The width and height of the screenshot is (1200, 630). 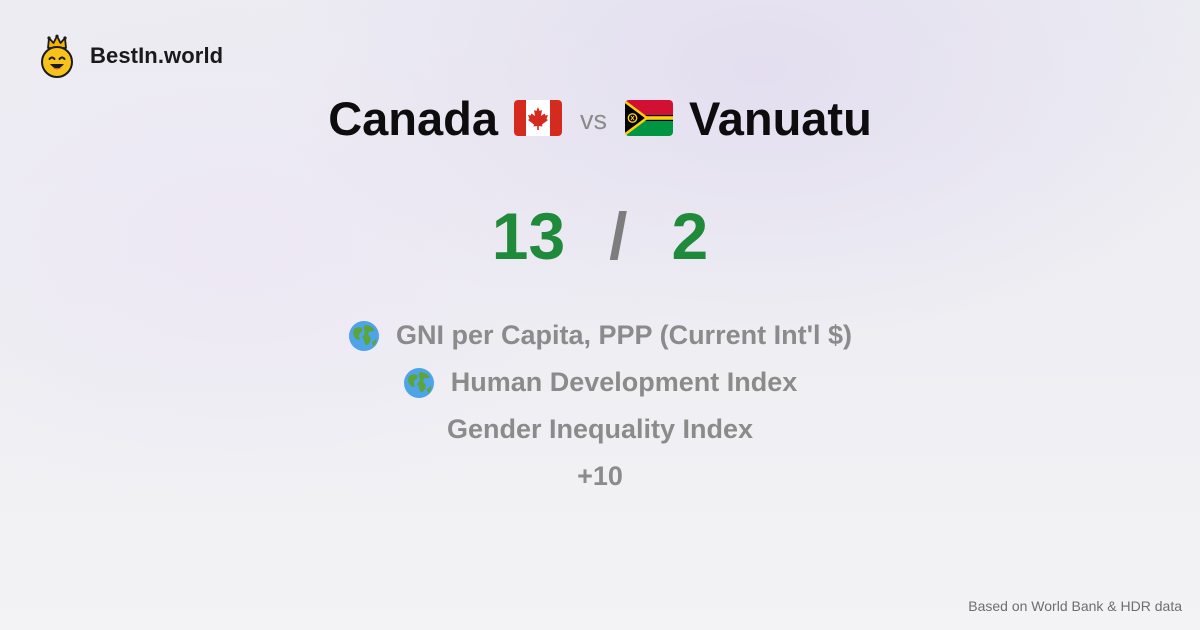 I want to click on data-source-note: Based on World Bank & HDR data, so click(x=1075, y=606).